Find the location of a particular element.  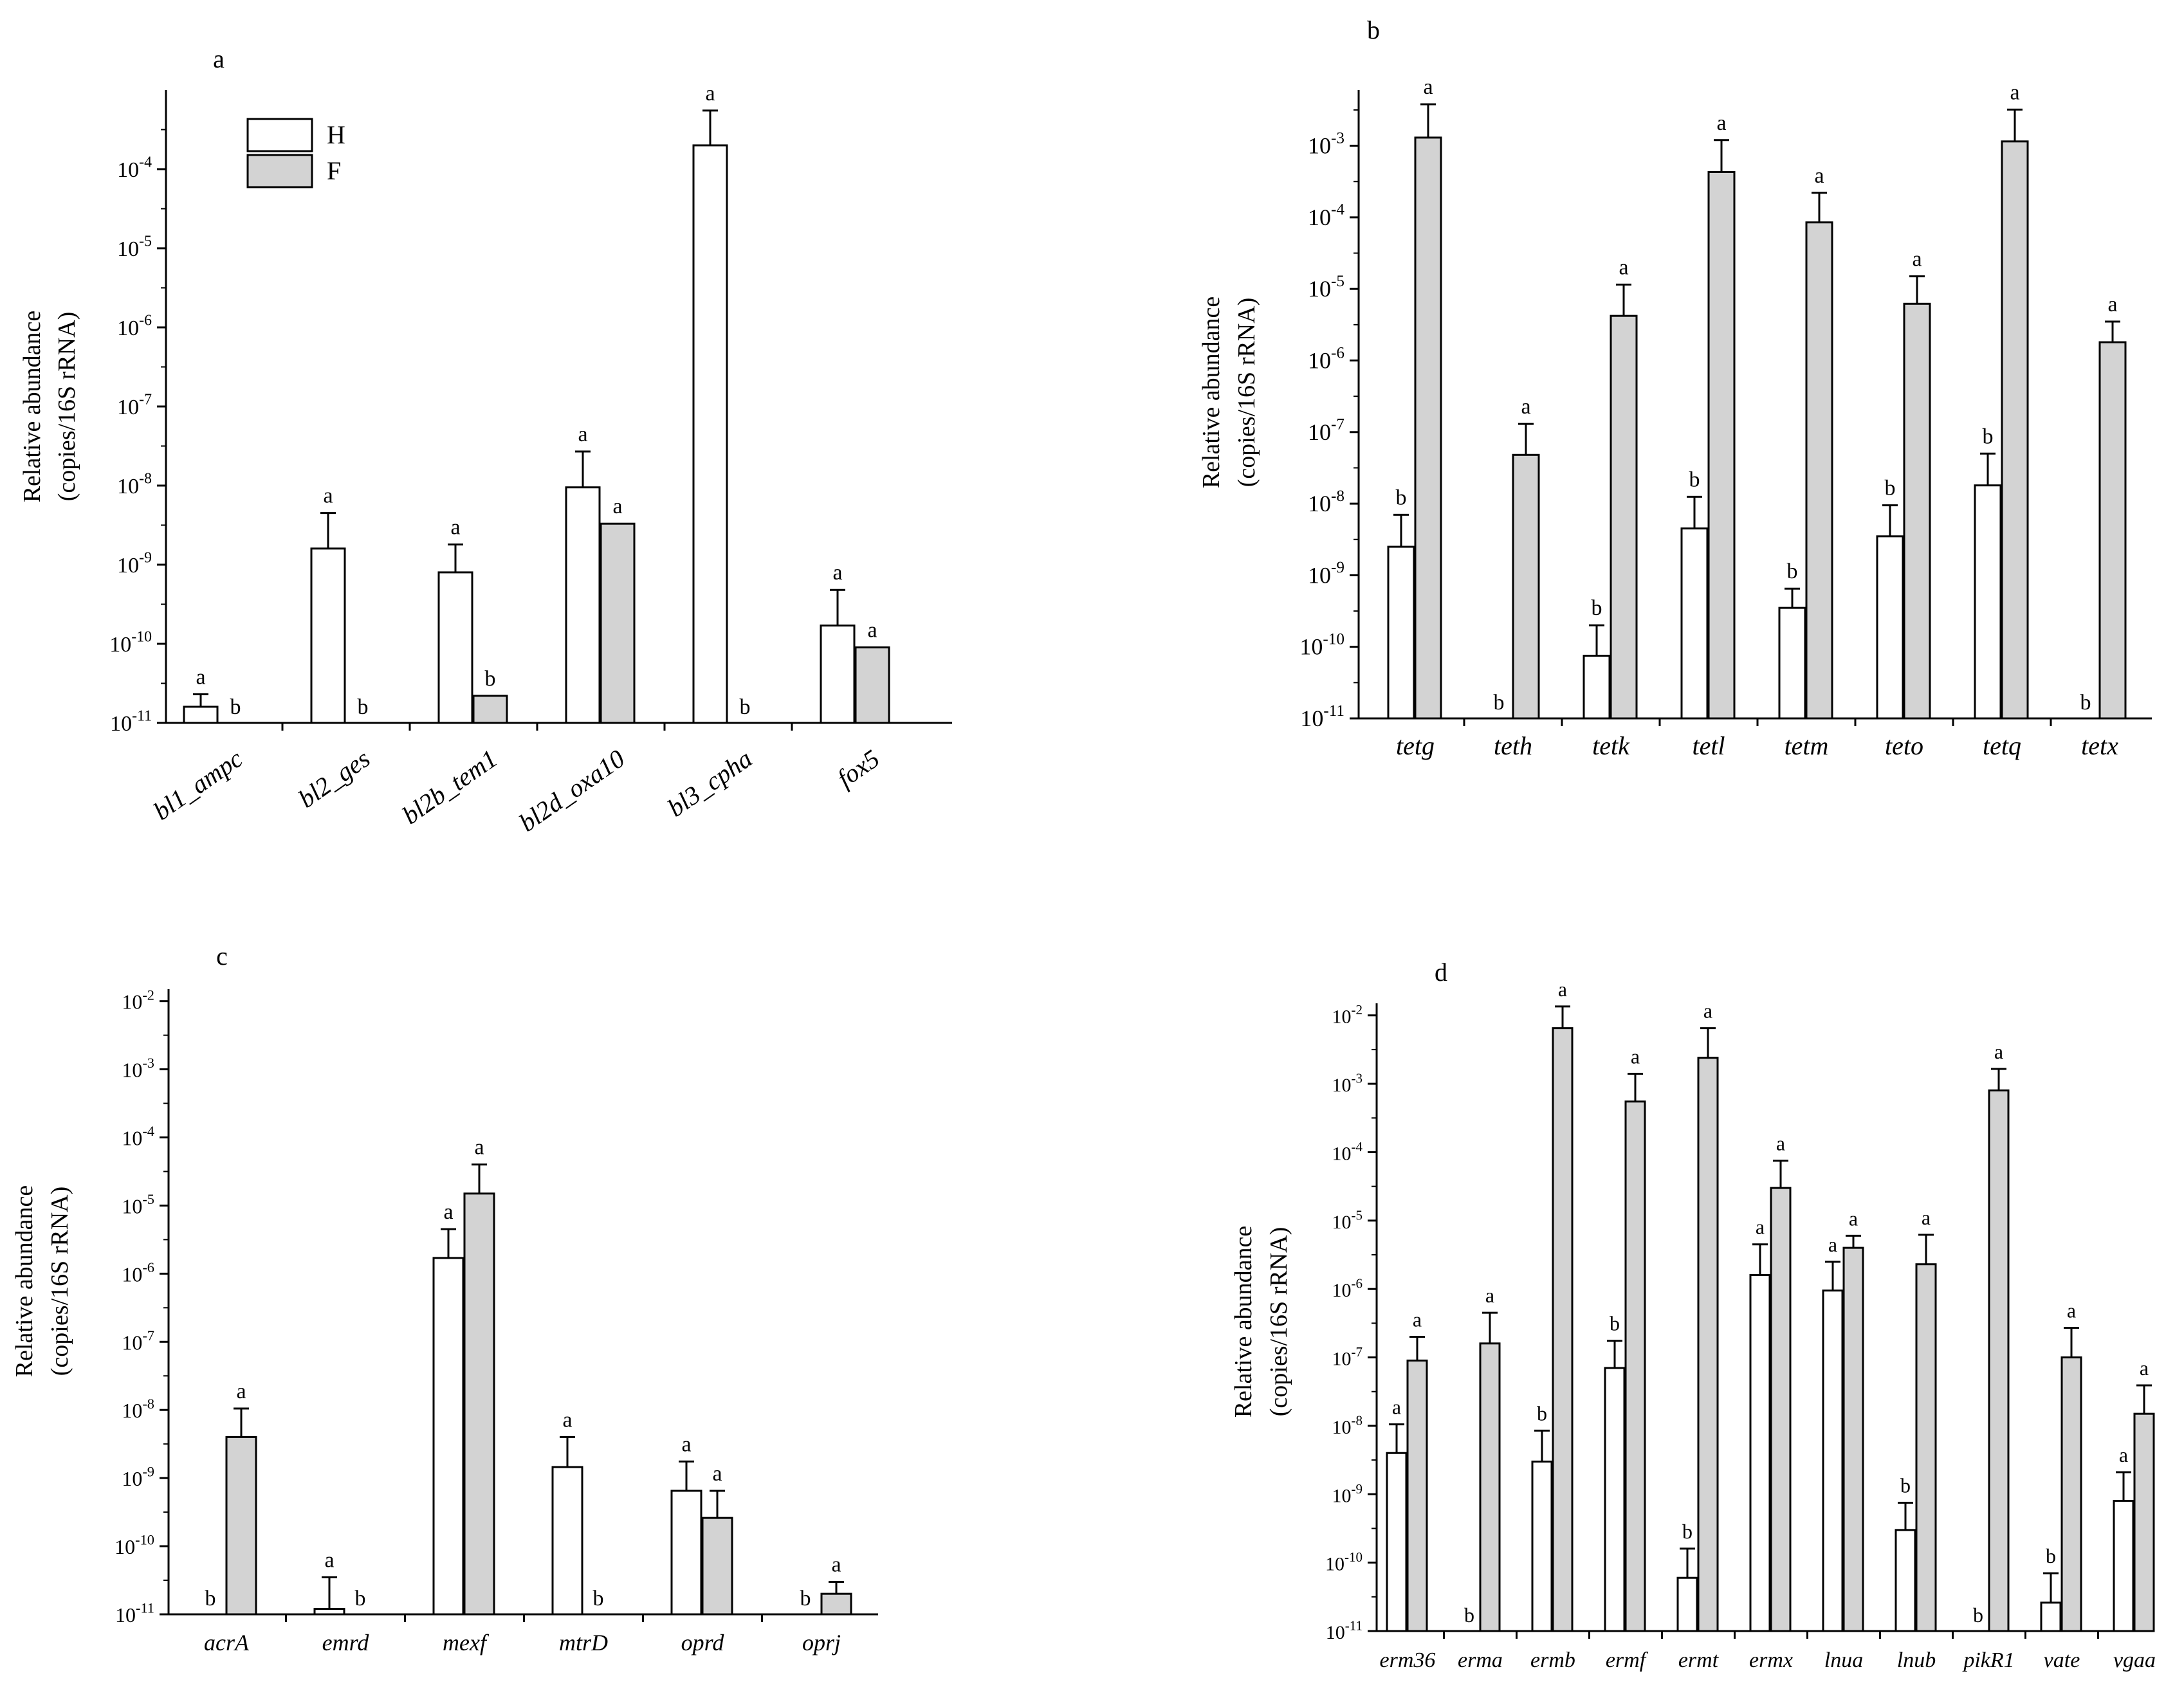

category-label: vate is located at coordinates (2062, 1660).